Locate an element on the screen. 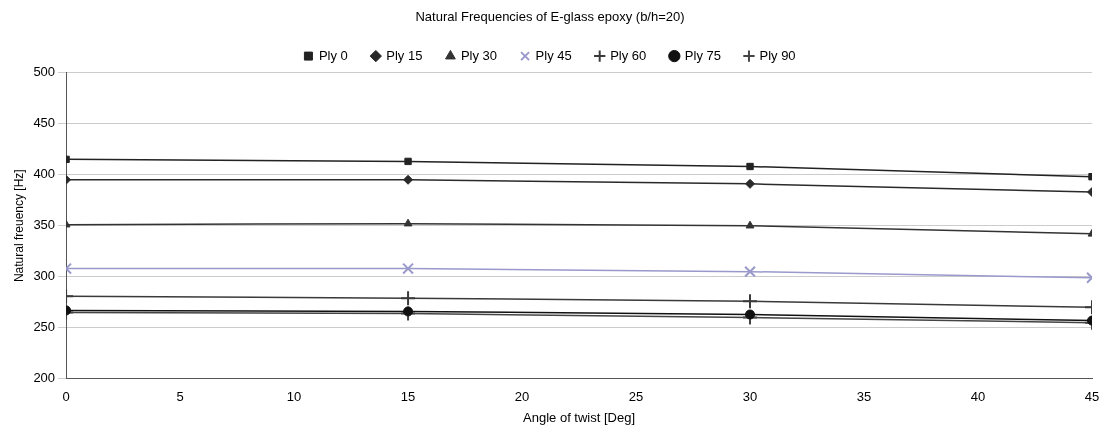 The width and height of the screenshot is (1116, 437). legend-label: Ply 15 is located at coordinates (404, 55).